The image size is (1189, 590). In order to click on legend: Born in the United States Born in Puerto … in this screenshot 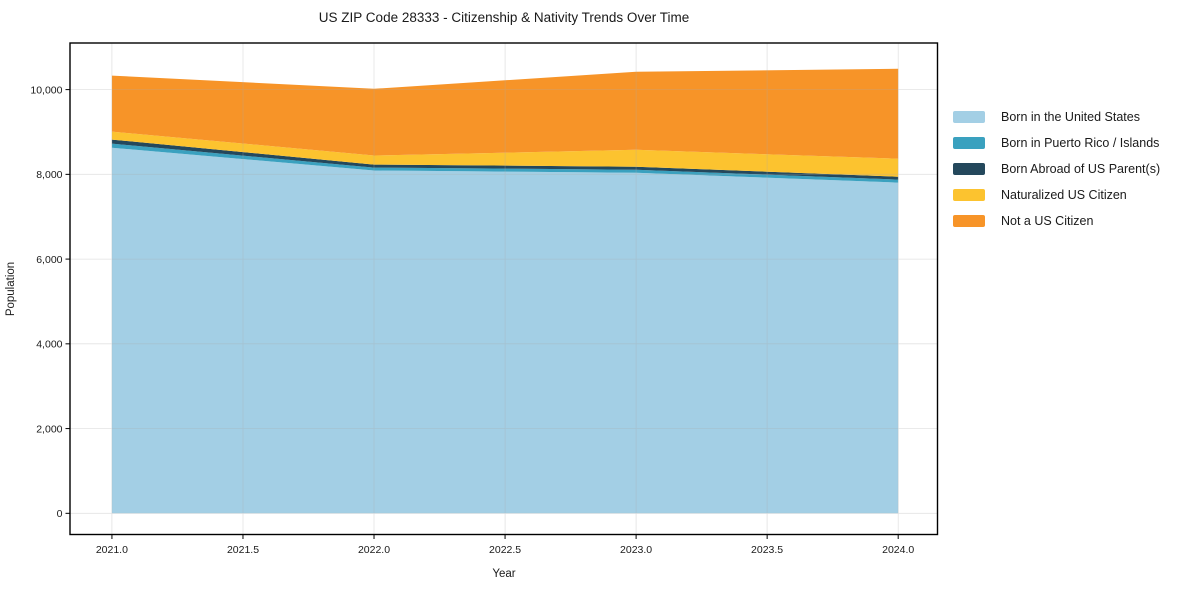, I will do `click(1056, 169)`.